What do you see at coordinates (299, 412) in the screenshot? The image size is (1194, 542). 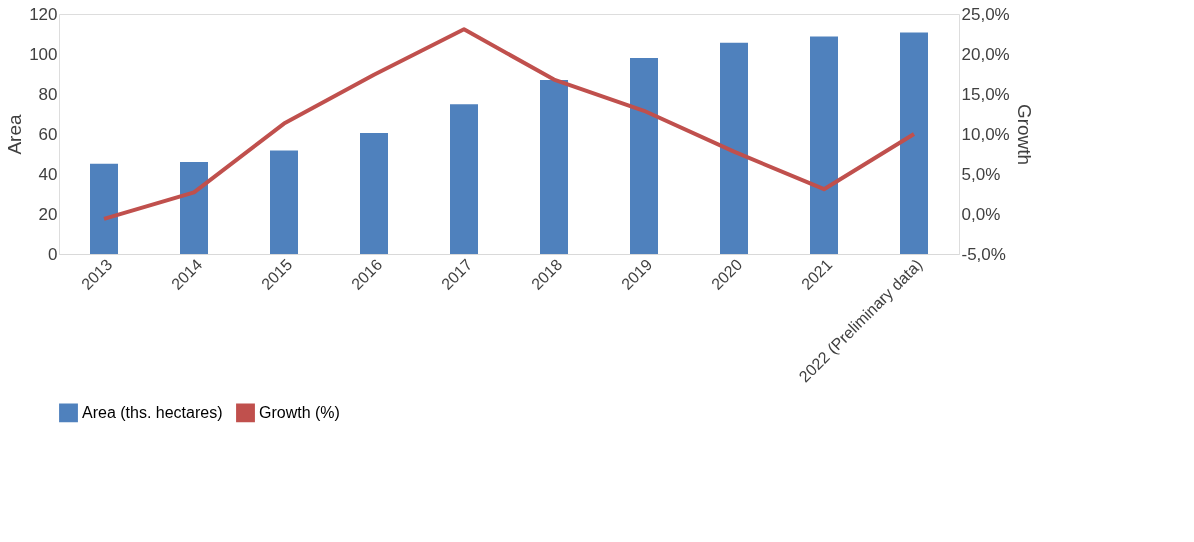 I see `legend-label: Growth (%)` at bounding box center [299, 412].